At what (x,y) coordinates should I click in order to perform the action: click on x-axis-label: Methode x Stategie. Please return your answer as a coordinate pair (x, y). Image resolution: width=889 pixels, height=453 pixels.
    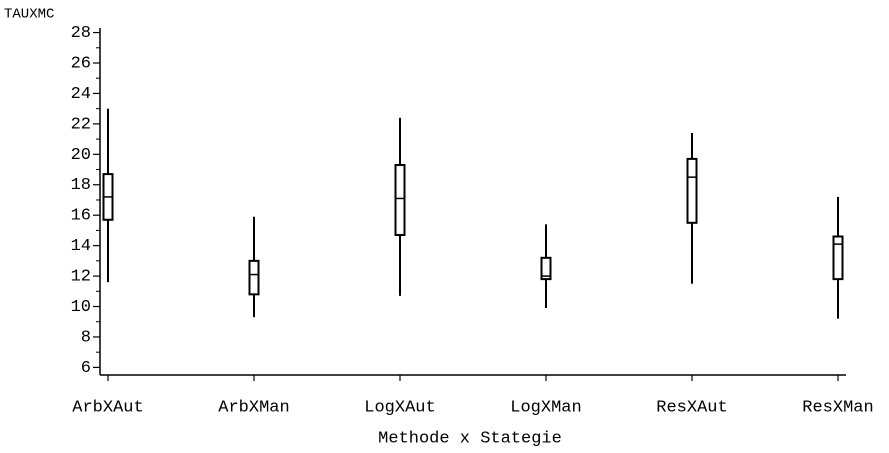
    Looking at the image, I should click on (470, 438).